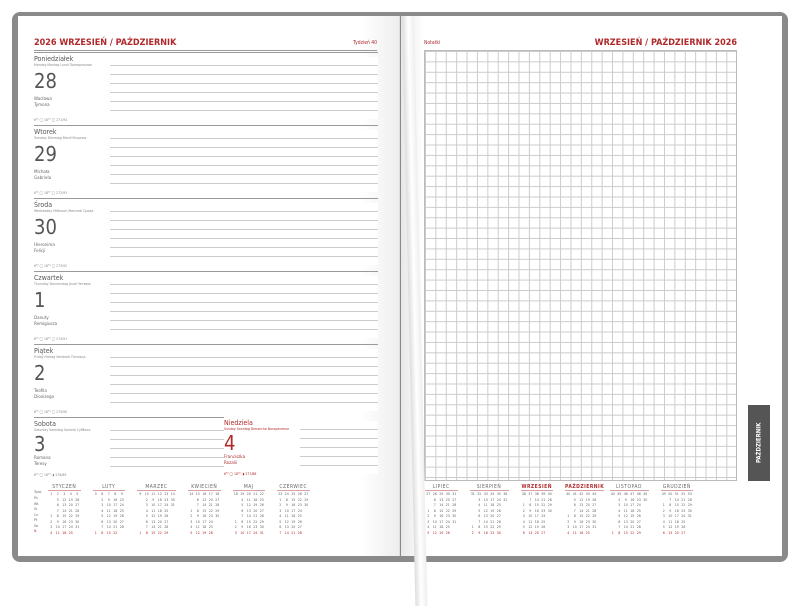 The height and width of the screenshot is (607, 800). Describe the element at coordinates (492, 499) in the screenshot. I see `day-cell: 17` at that location.